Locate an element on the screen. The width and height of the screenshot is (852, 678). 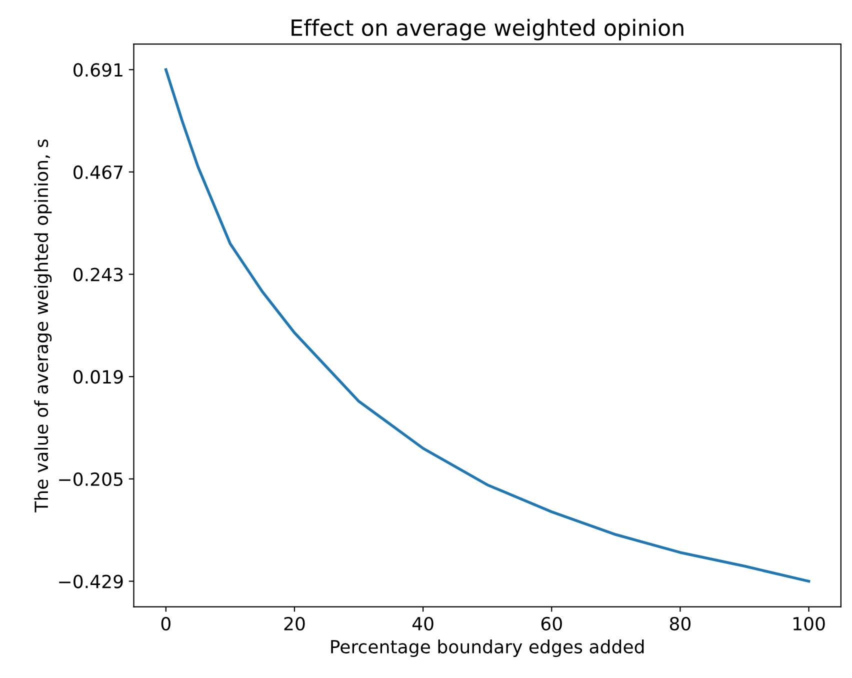
y-tick-label: −0.205 is located at coordinates (90, 479).